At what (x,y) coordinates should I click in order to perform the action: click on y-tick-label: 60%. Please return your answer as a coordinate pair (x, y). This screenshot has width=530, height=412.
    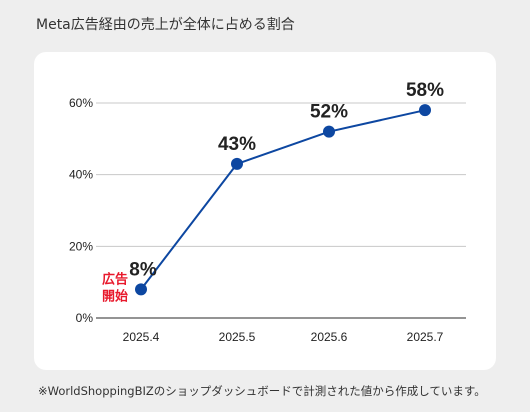
    Looking at the image, I should click on (81, 103).